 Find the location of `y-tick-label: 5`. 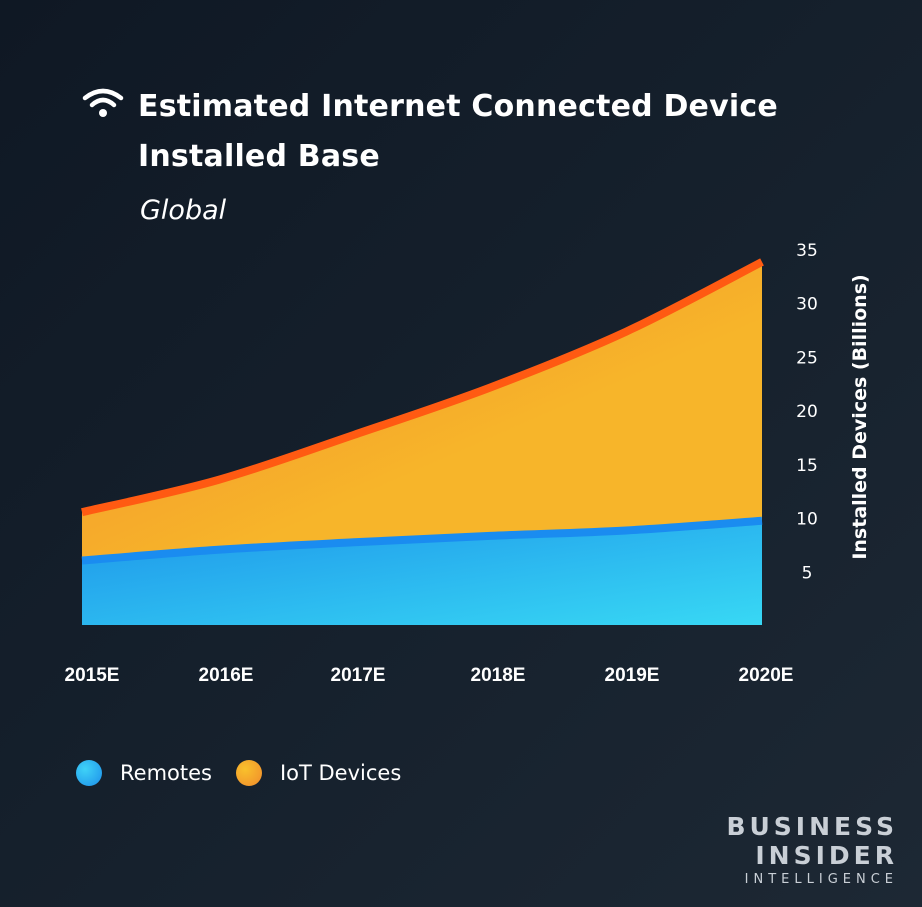

y-tick-label: 5 is located at coordinates (807, 573).